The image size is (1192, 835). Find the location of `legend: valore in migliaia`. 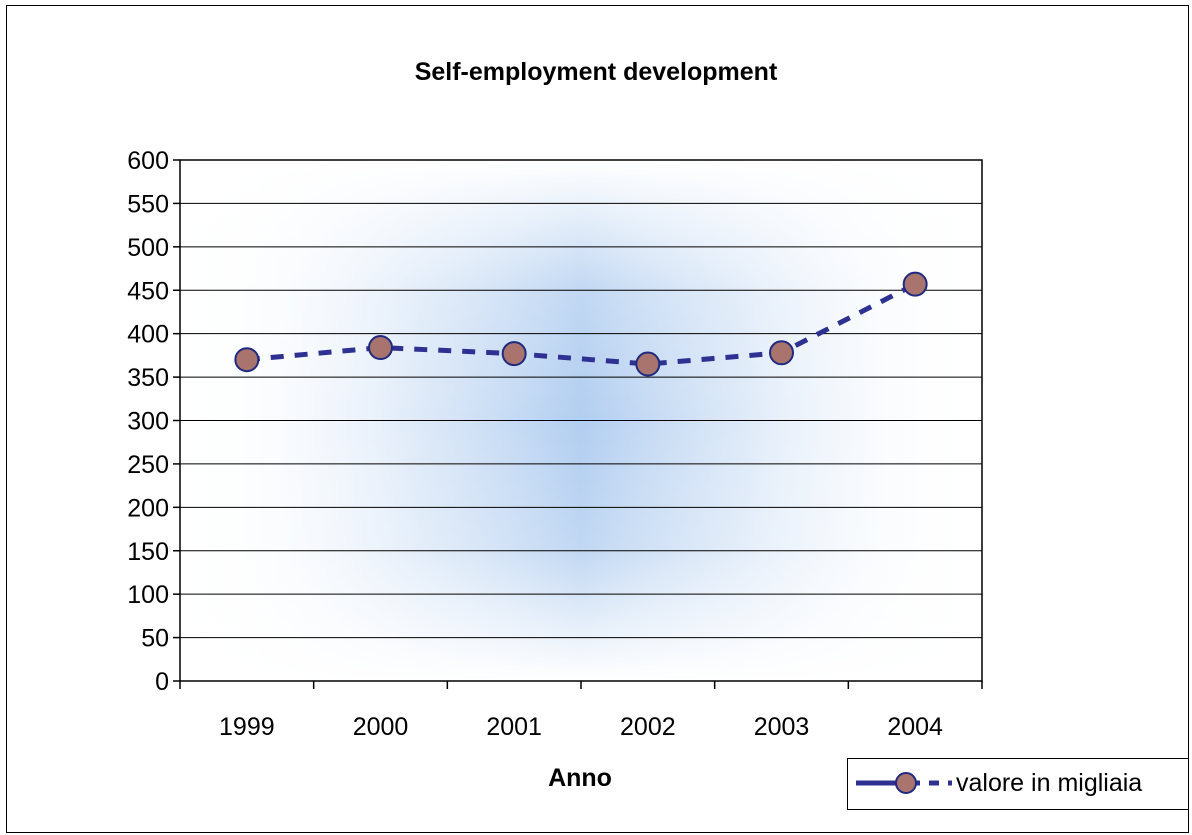

legend: valore in migliaia is located at coordinates (1018, 784).